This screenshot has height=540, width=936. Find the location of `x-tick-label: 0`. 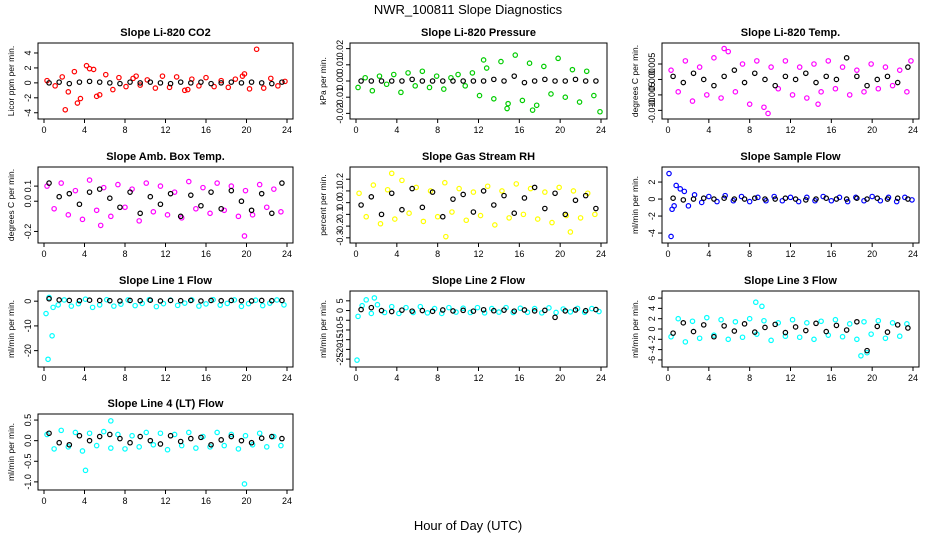

x-tick-label: 0 is located at coordinates (43, 378).